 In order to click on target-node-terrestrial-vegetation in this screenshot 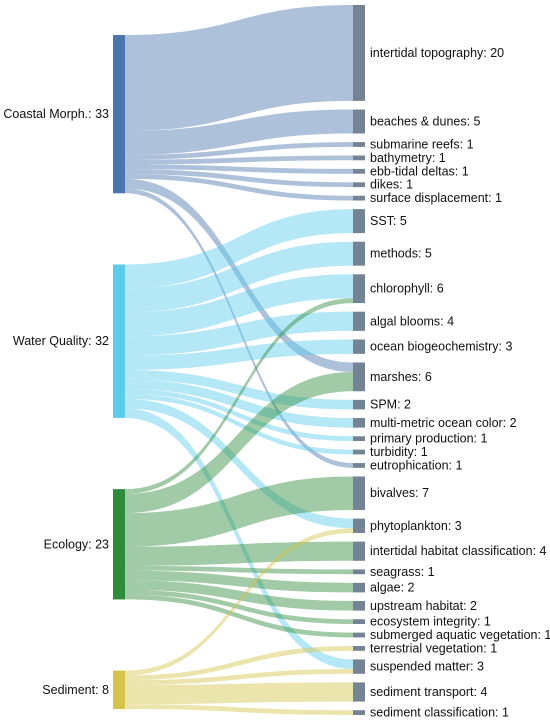, I will do `click(359, 648)`.